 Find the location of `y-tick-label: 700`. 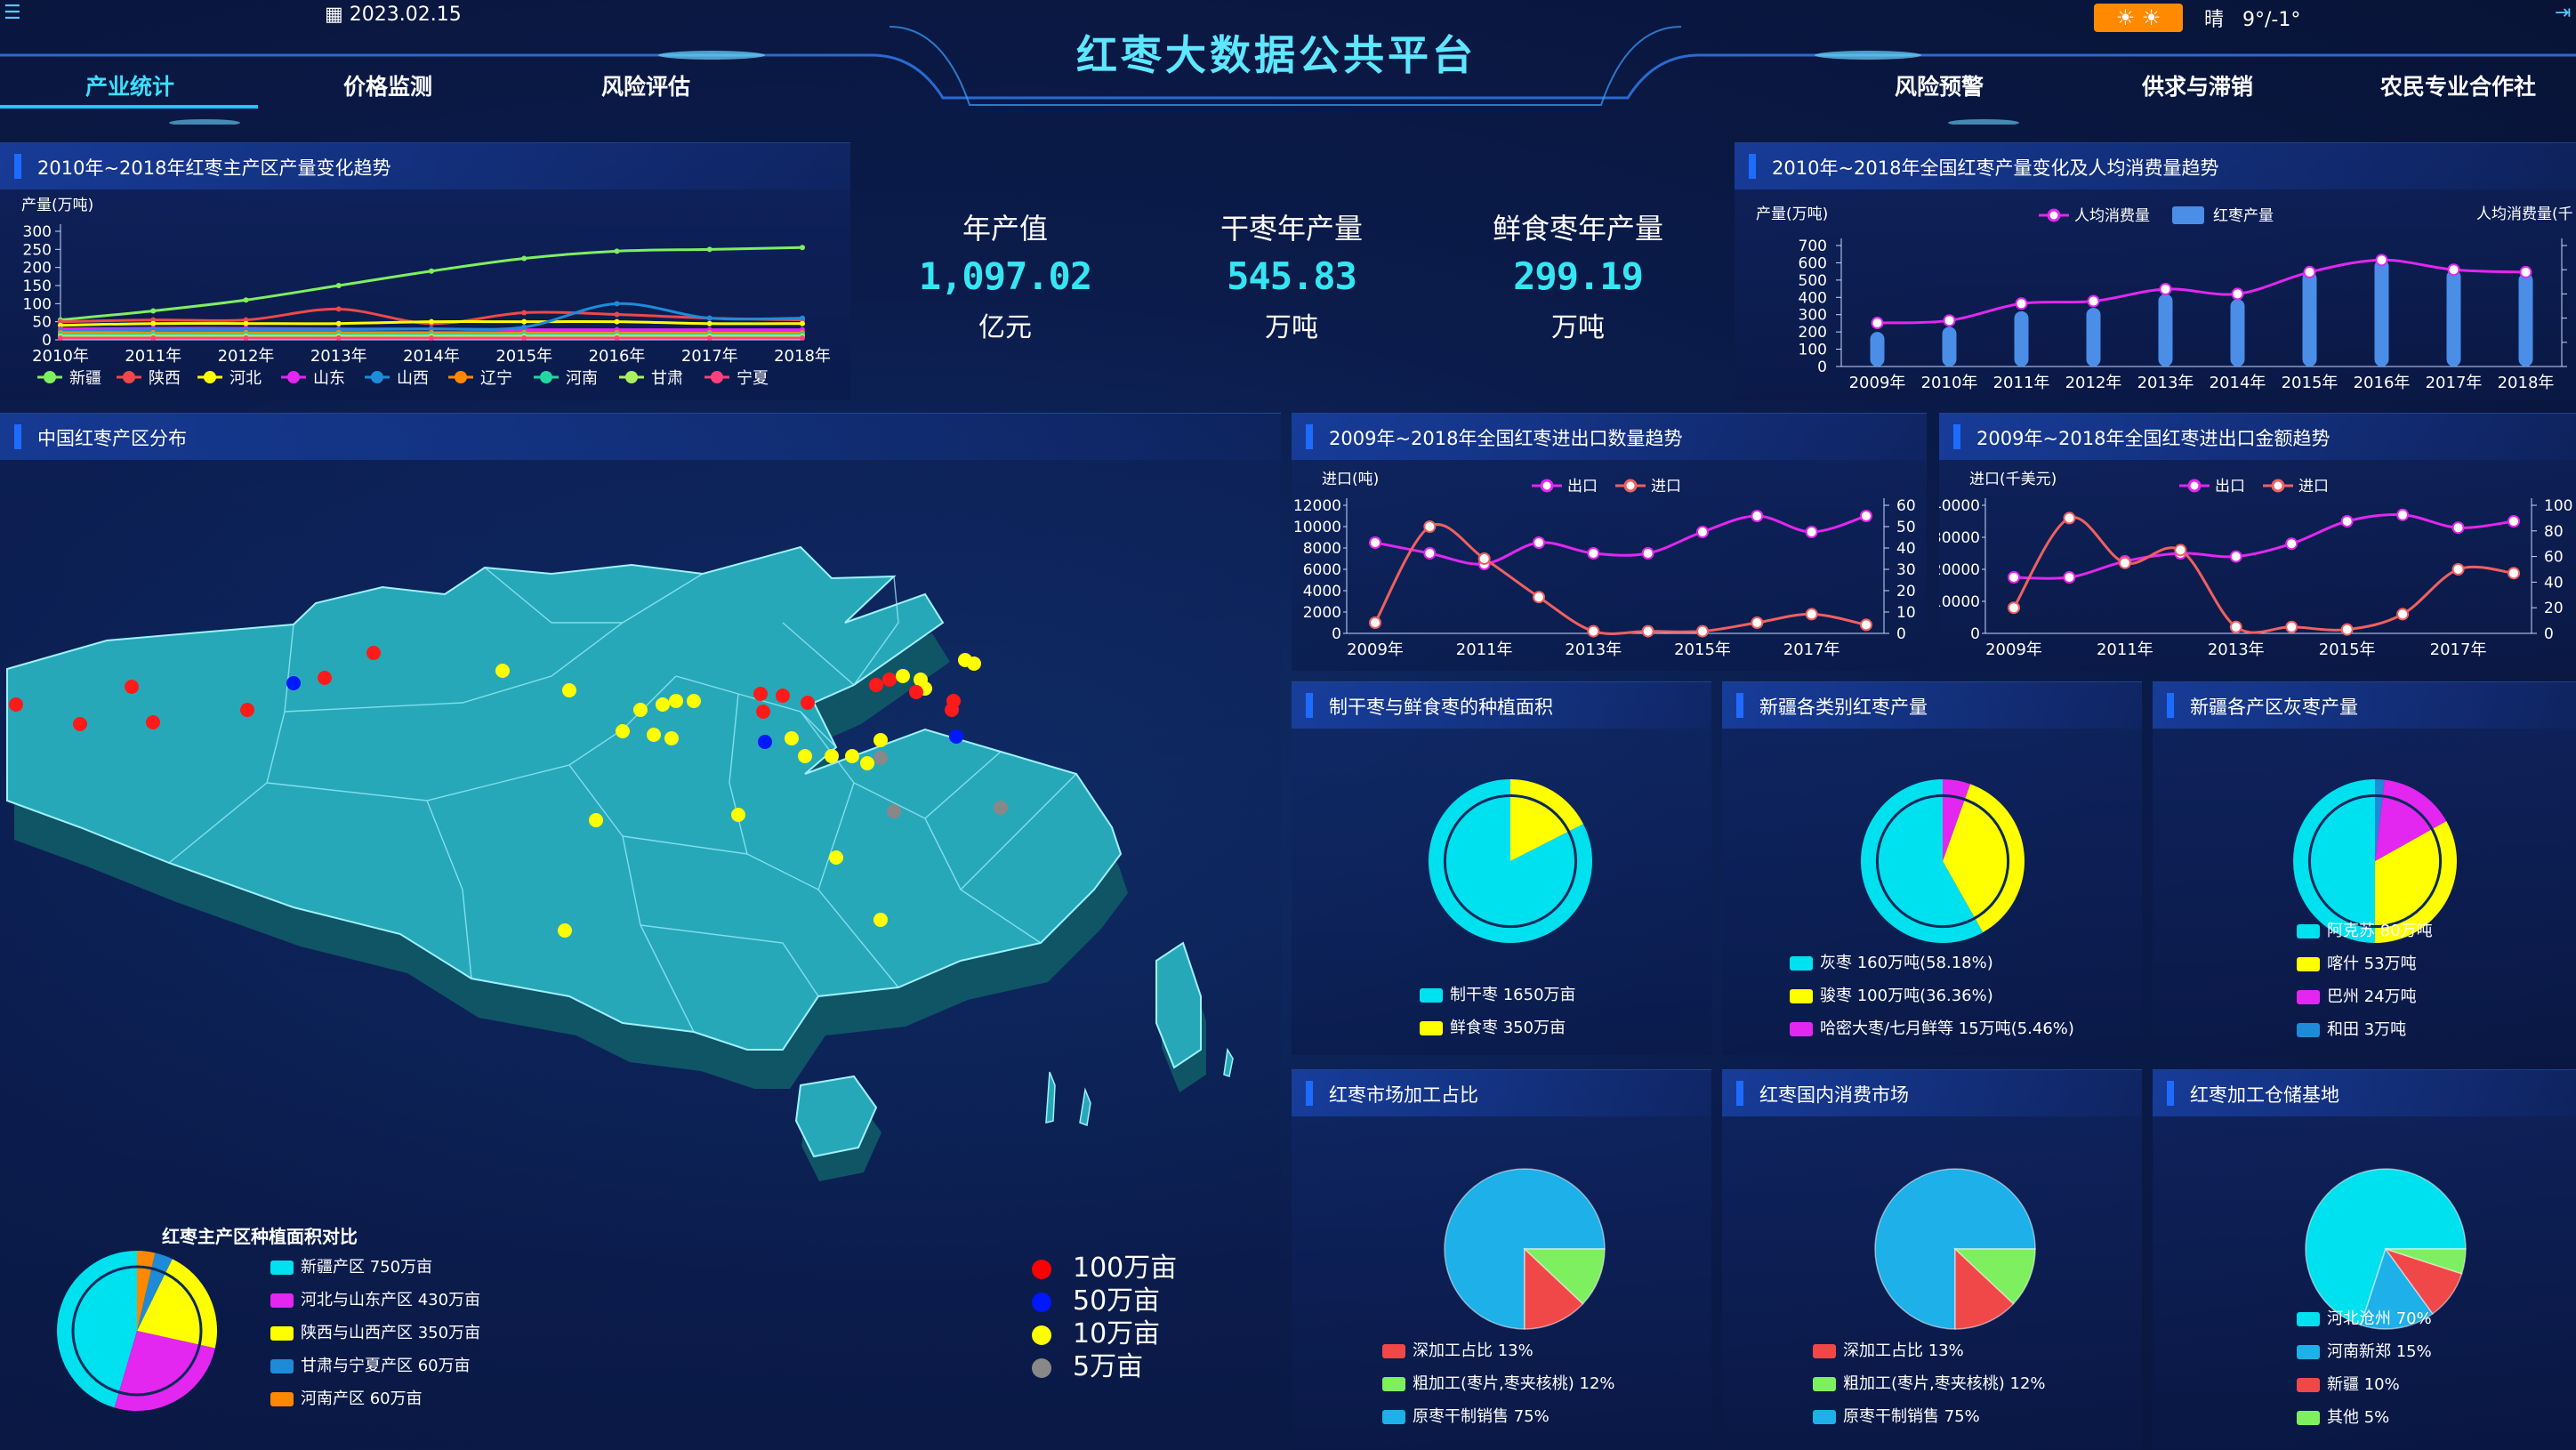

y-tick-label: 700 is located at coordinates (1813, 246).